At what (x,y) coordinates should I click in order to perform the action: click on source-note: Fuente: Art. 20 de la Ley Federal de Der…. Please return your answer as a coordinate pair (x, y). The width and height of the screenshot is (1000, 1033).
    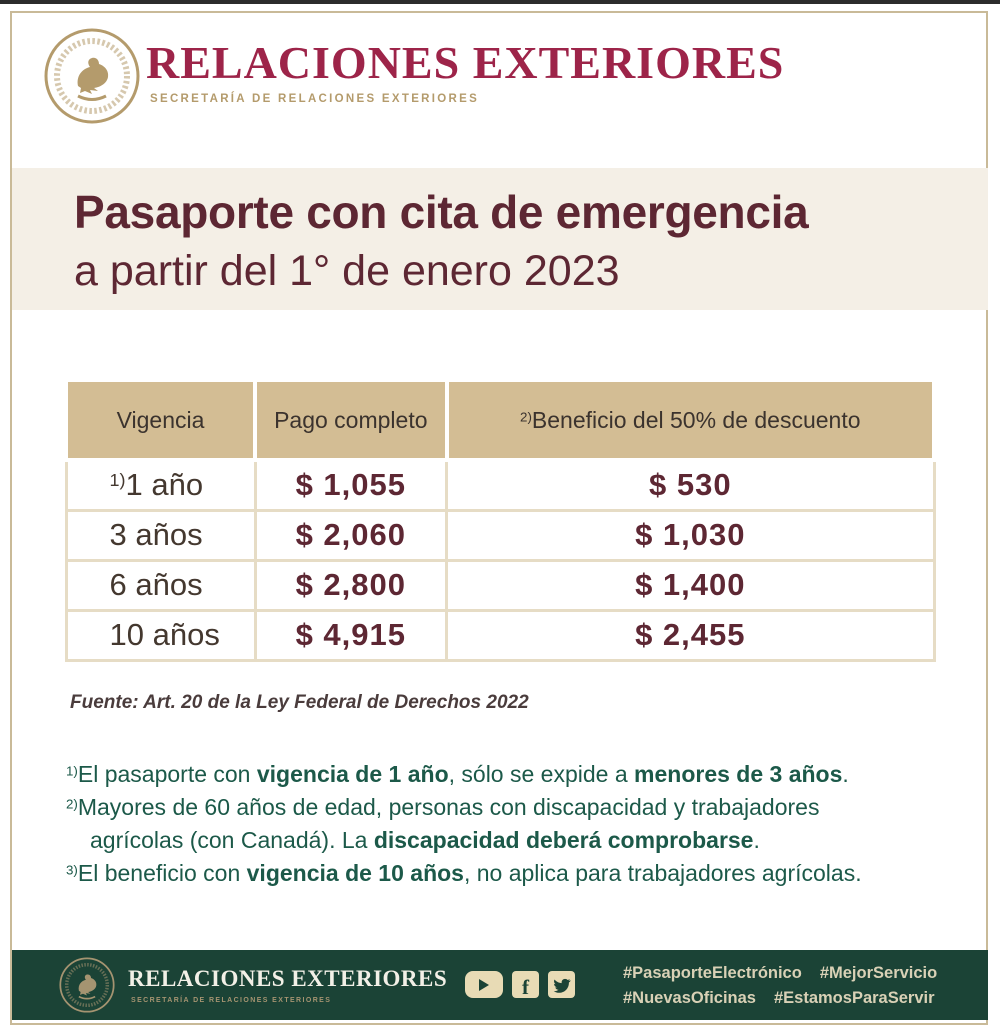
    Looking at the image, I should click on (299, 702).